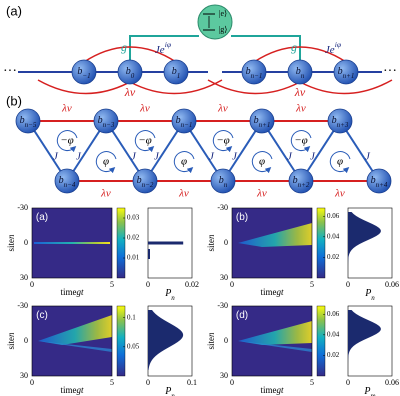 This screenshot has height=396, width=400. Describe the element at coordinates (343, 125) in the screenshot. I see `node-label-part: n+3` at that location.